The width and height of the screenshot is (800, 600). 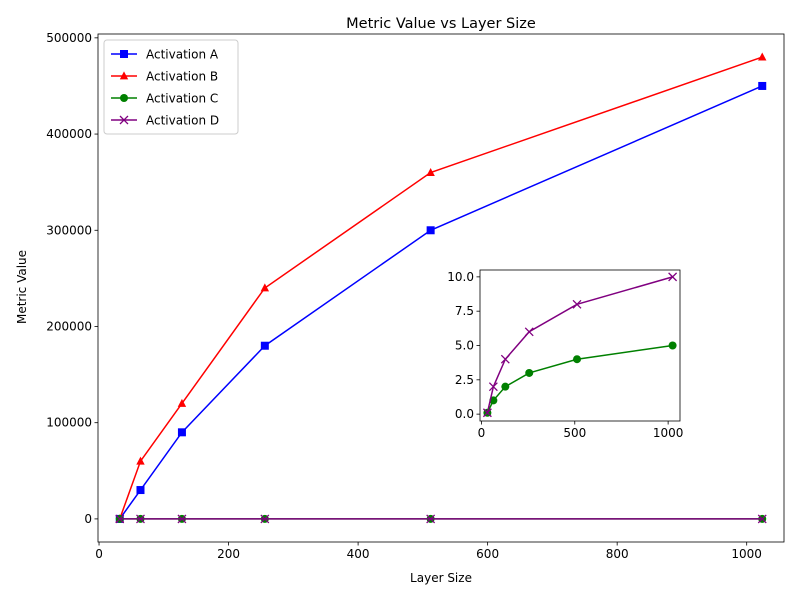 I want to click on inset-plot-frame, so click(x=580, y=345).